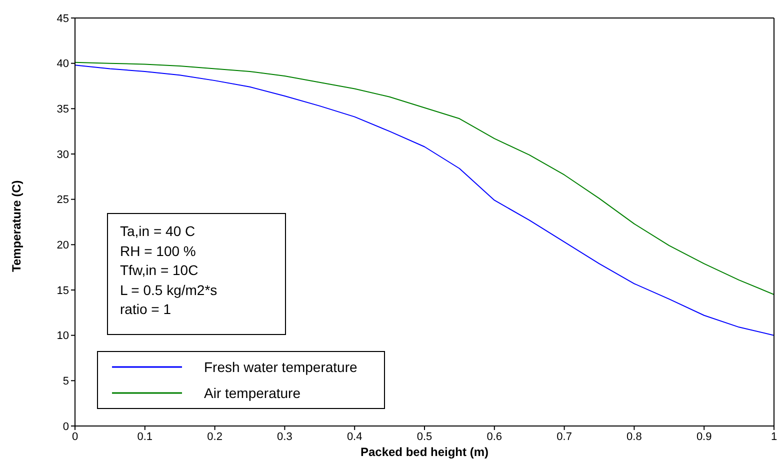 The image size is (781, 472). Describe the element at coordinates (160, 270) in the screenshot. I see `annotation: Tfw,in = 10C` at that location.